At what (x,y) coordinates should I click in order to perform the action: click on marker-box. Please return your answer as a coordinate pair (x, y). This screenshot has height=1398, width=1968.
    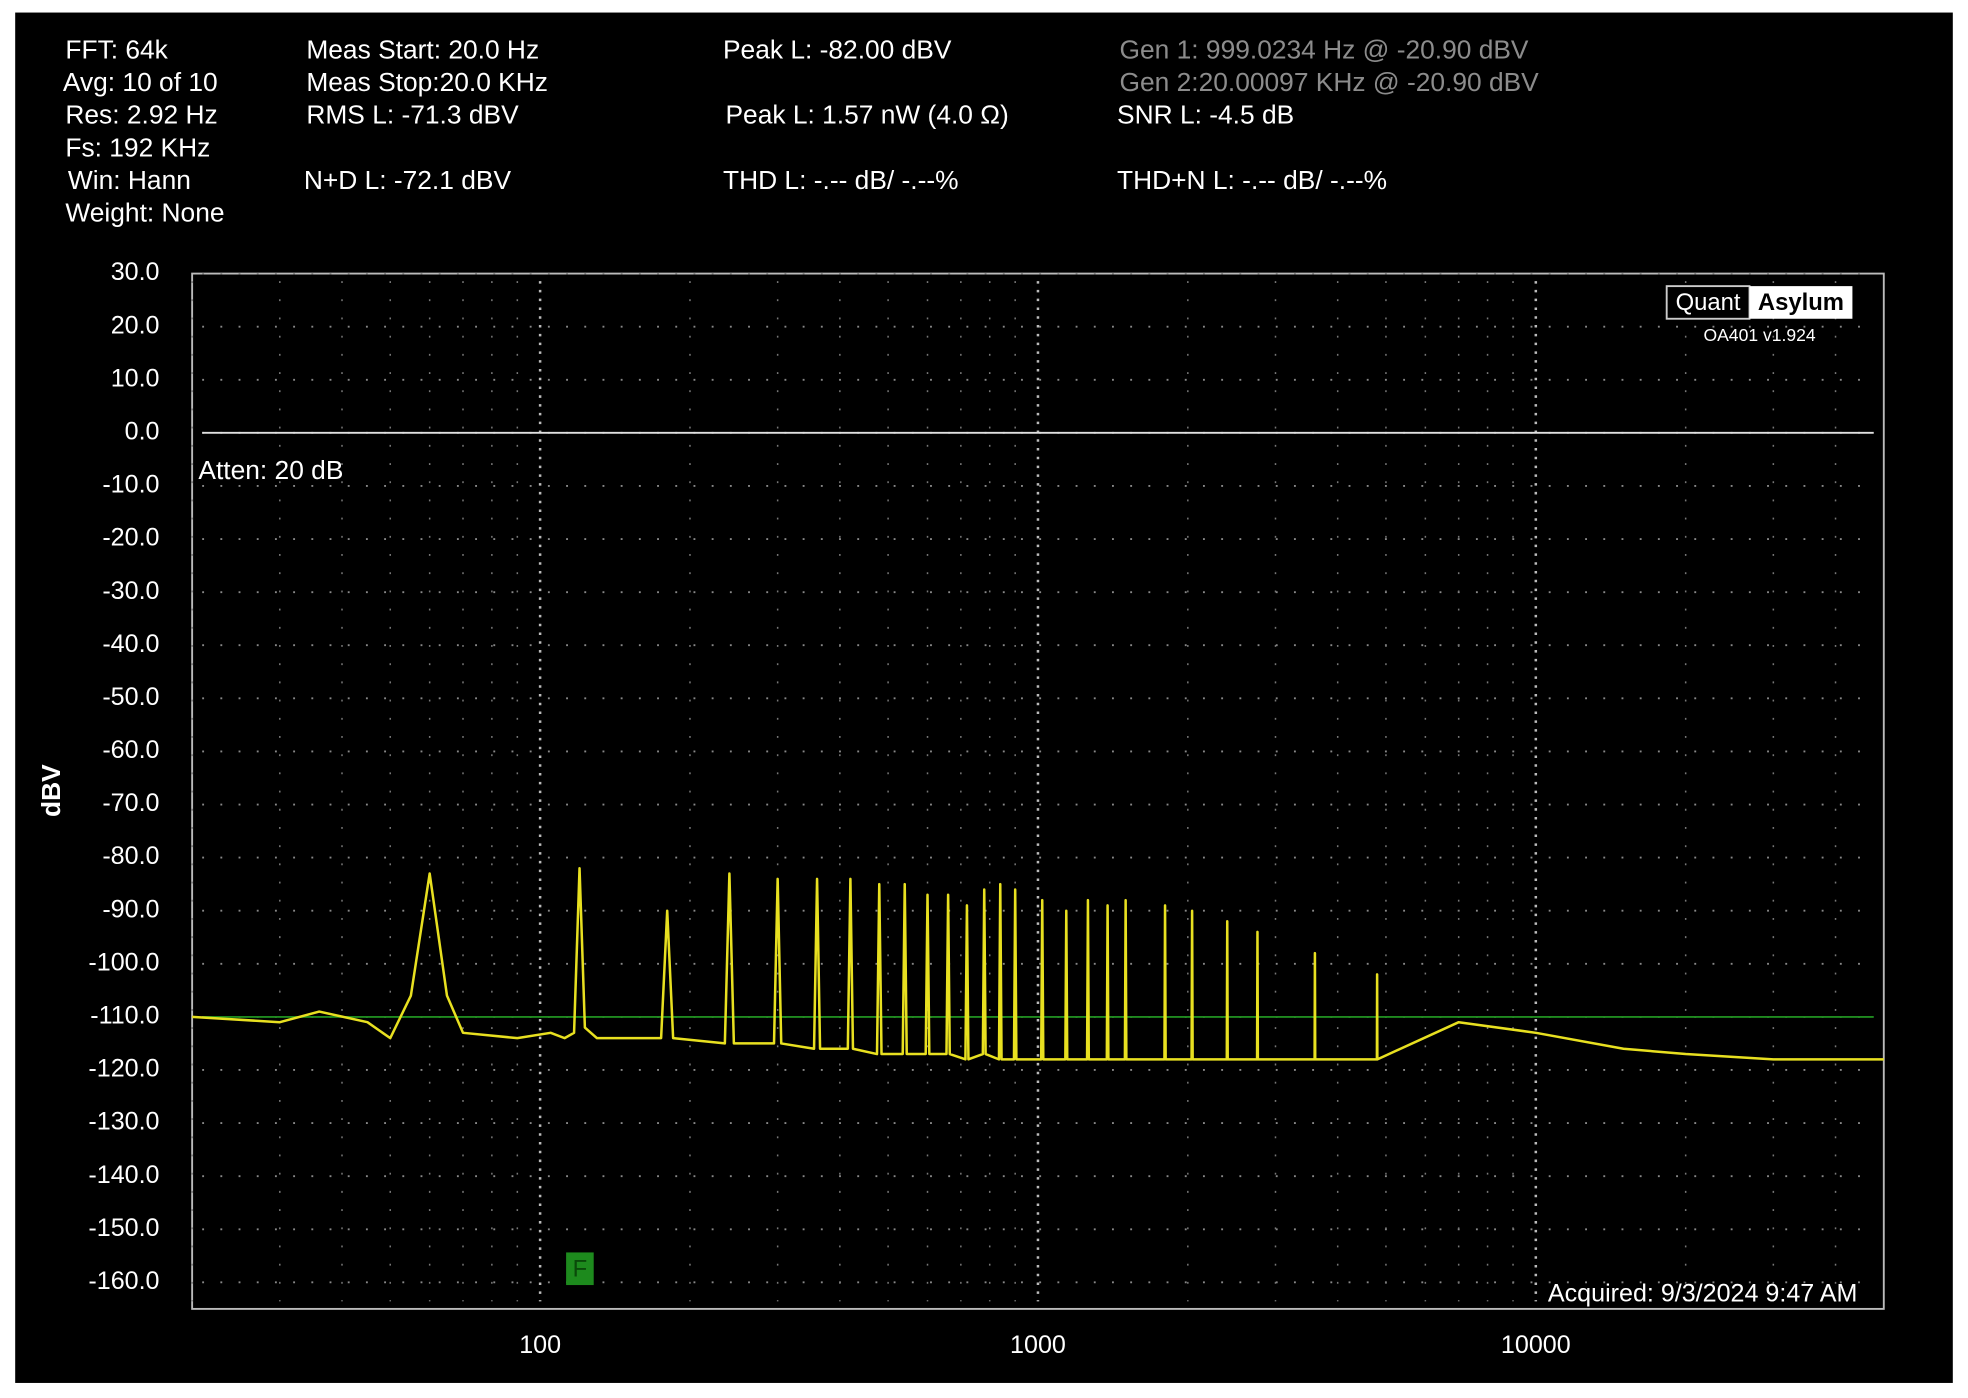
    Looking at the image, I should click on (580, 1269).